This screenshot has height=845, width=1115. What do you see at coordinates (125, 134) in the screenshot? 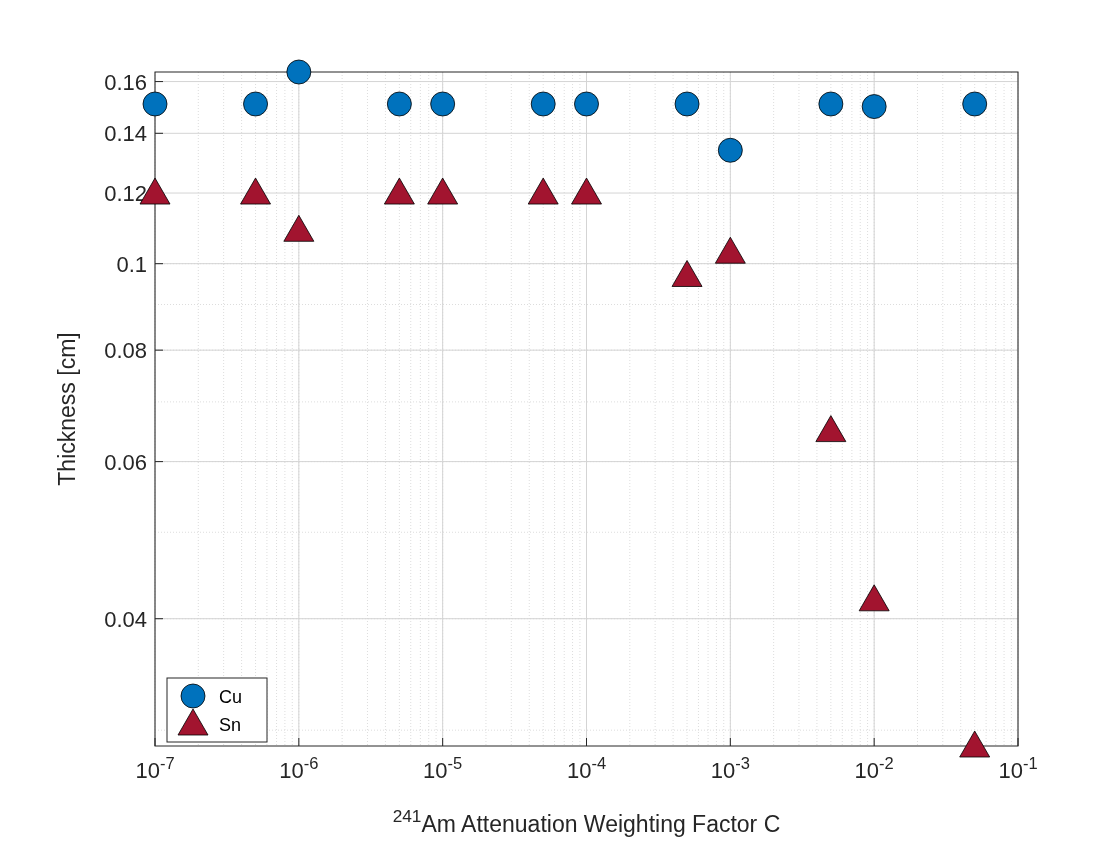
I see `y-tick-label: 0.14` at bounding box center [125, 134].